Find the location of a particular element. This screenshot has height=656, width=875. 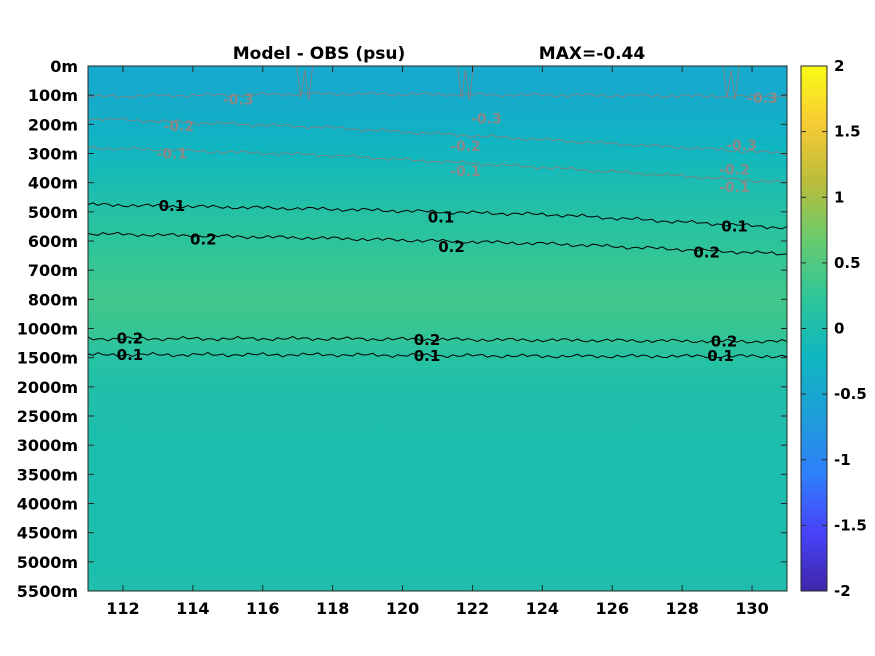

y-tick-label: 3000m is located at coordinates (47, 445).